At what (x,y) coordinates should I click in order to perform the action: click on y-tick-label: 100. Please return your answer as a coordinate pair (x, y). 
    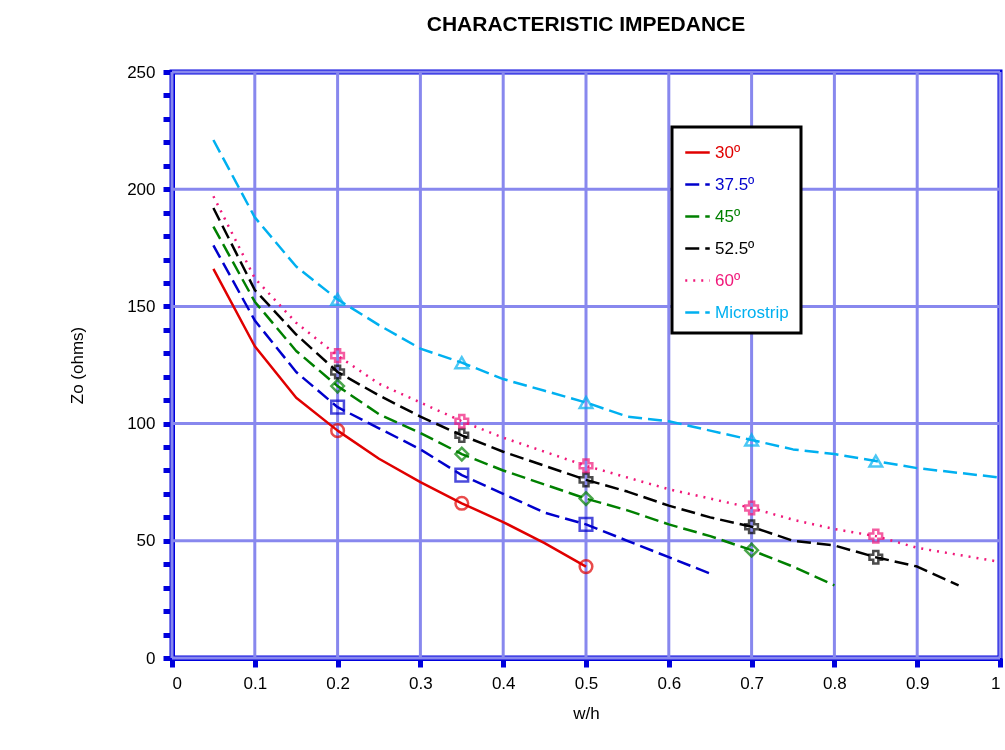
    Looking at the image, I should click on (141, 424).